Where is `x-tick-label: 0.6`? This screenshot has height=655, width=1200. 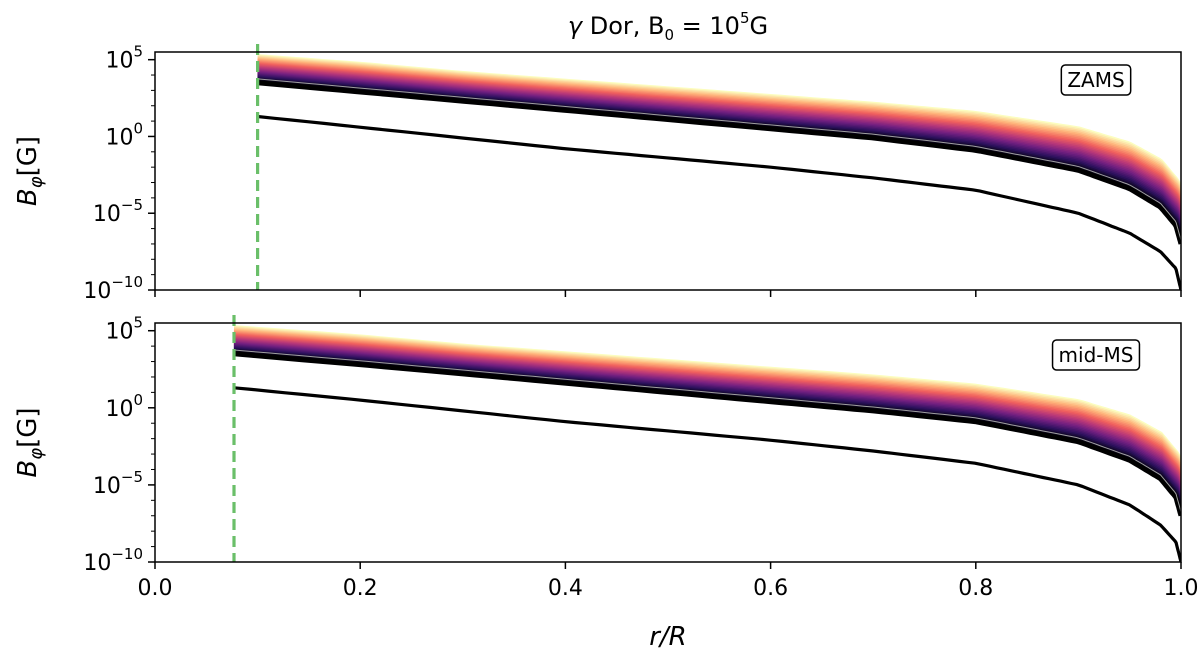 x-tick-label: 0.6 is located at coordinates (770, 588).